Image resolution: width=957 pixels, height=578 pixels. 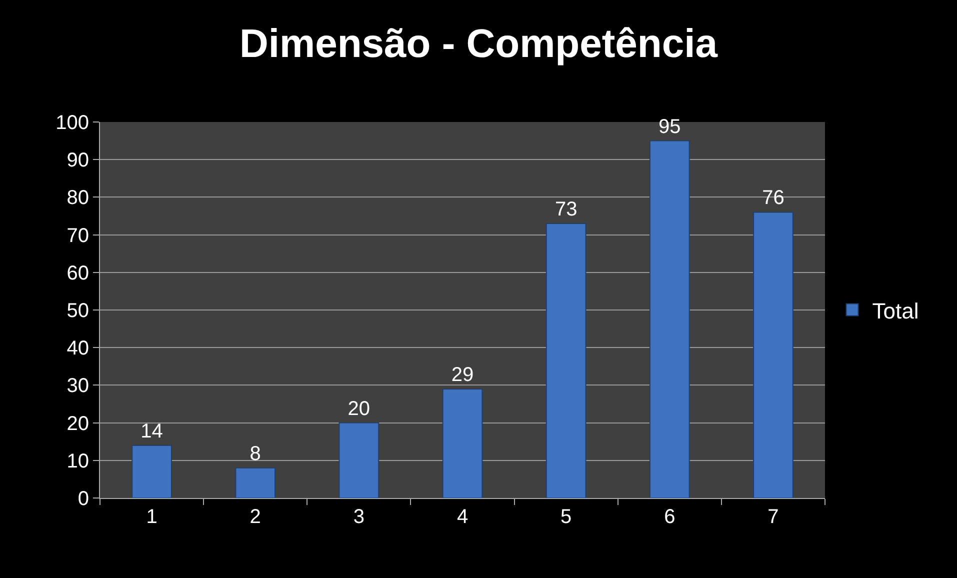 What do you see at coordinates (77, 461) in the screenshot?
I see `y-tick-label: 10` at bounding box center [77, 461].